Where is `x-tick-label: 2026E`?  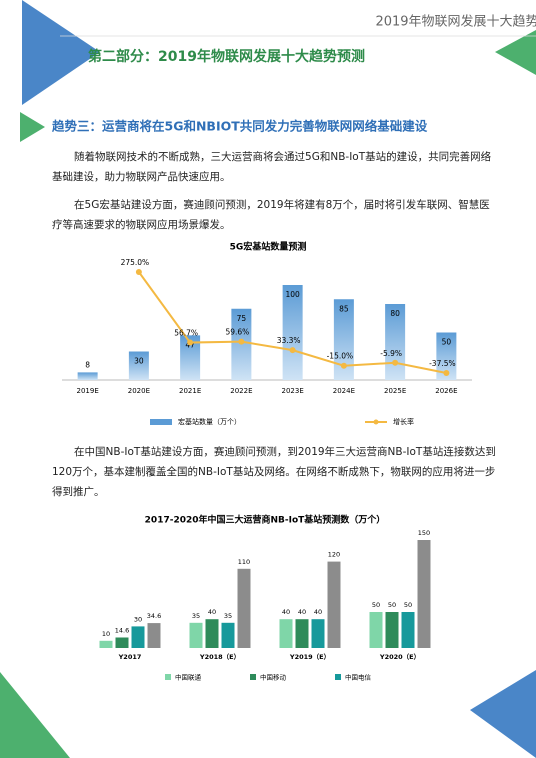 x-tick-label: 2026E is located at coordinates (446, 391).